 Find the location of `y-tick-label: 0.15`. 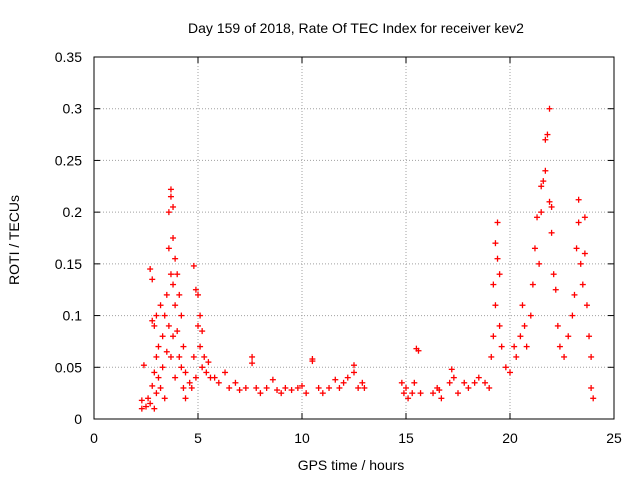

y-tick-label: 0.15 is located at coordinates (68, 264).